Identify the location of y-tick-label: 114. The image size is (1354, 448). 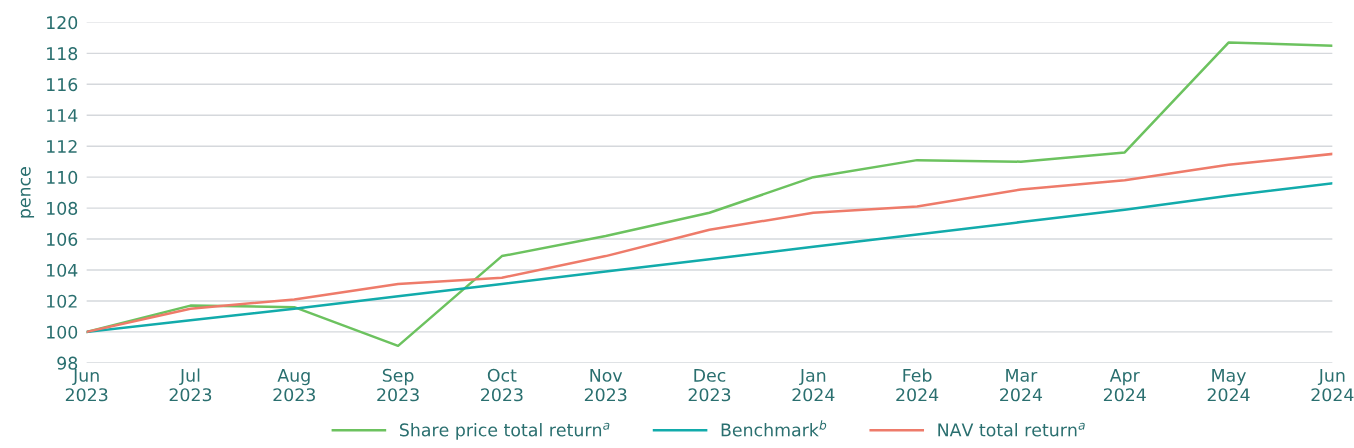
(62, 115).